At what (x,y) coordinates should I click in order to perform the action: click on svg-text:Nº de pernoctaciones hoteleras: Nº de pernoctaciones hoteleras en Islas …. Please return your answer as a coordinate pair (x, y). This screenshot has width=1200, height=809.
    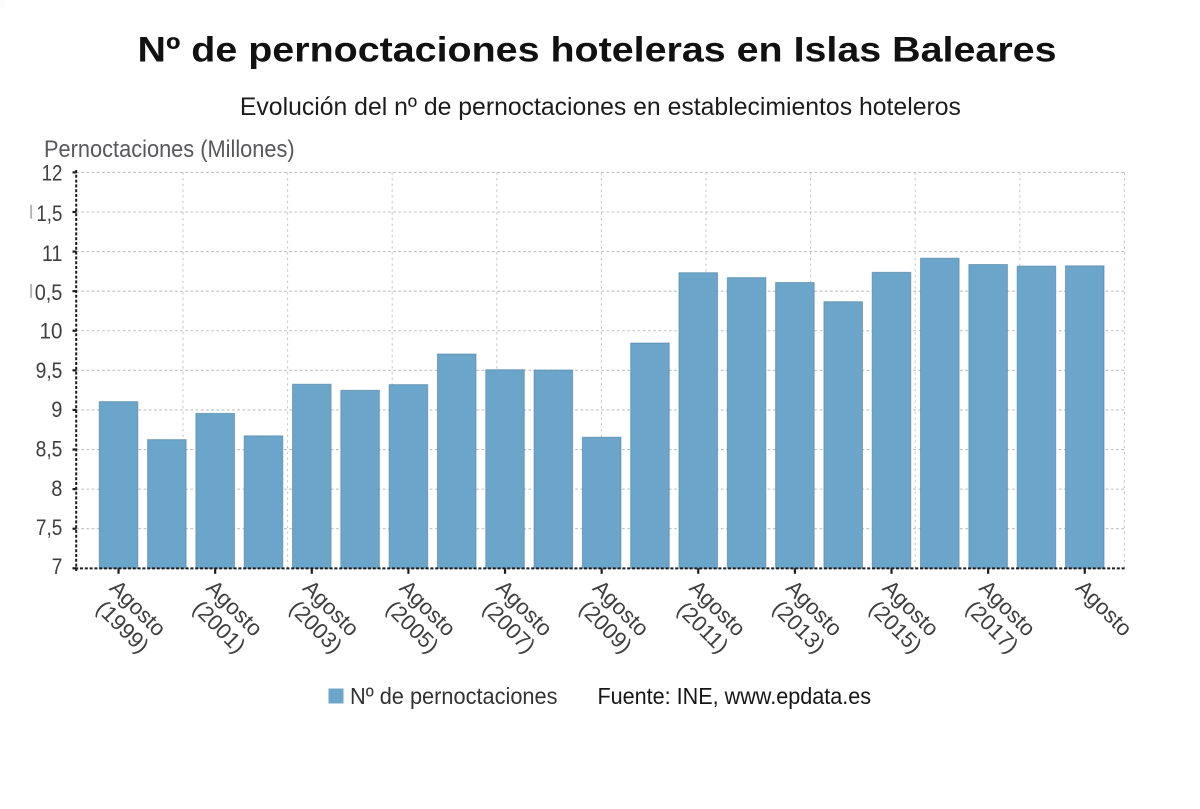
    Looking at the image, I should click on (597, 50).